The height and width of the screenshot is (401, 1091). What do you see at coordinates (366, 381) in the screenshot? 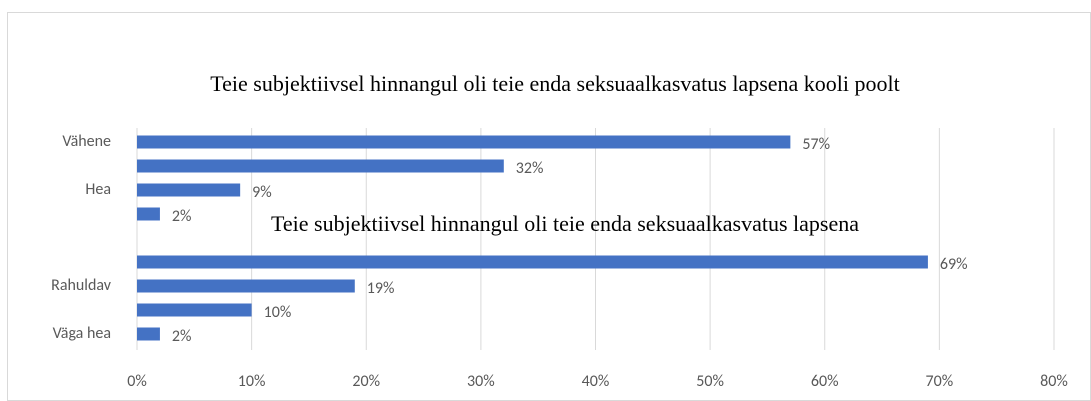
I see `x-tick-label: 20%` at bounding box center [366, 381].